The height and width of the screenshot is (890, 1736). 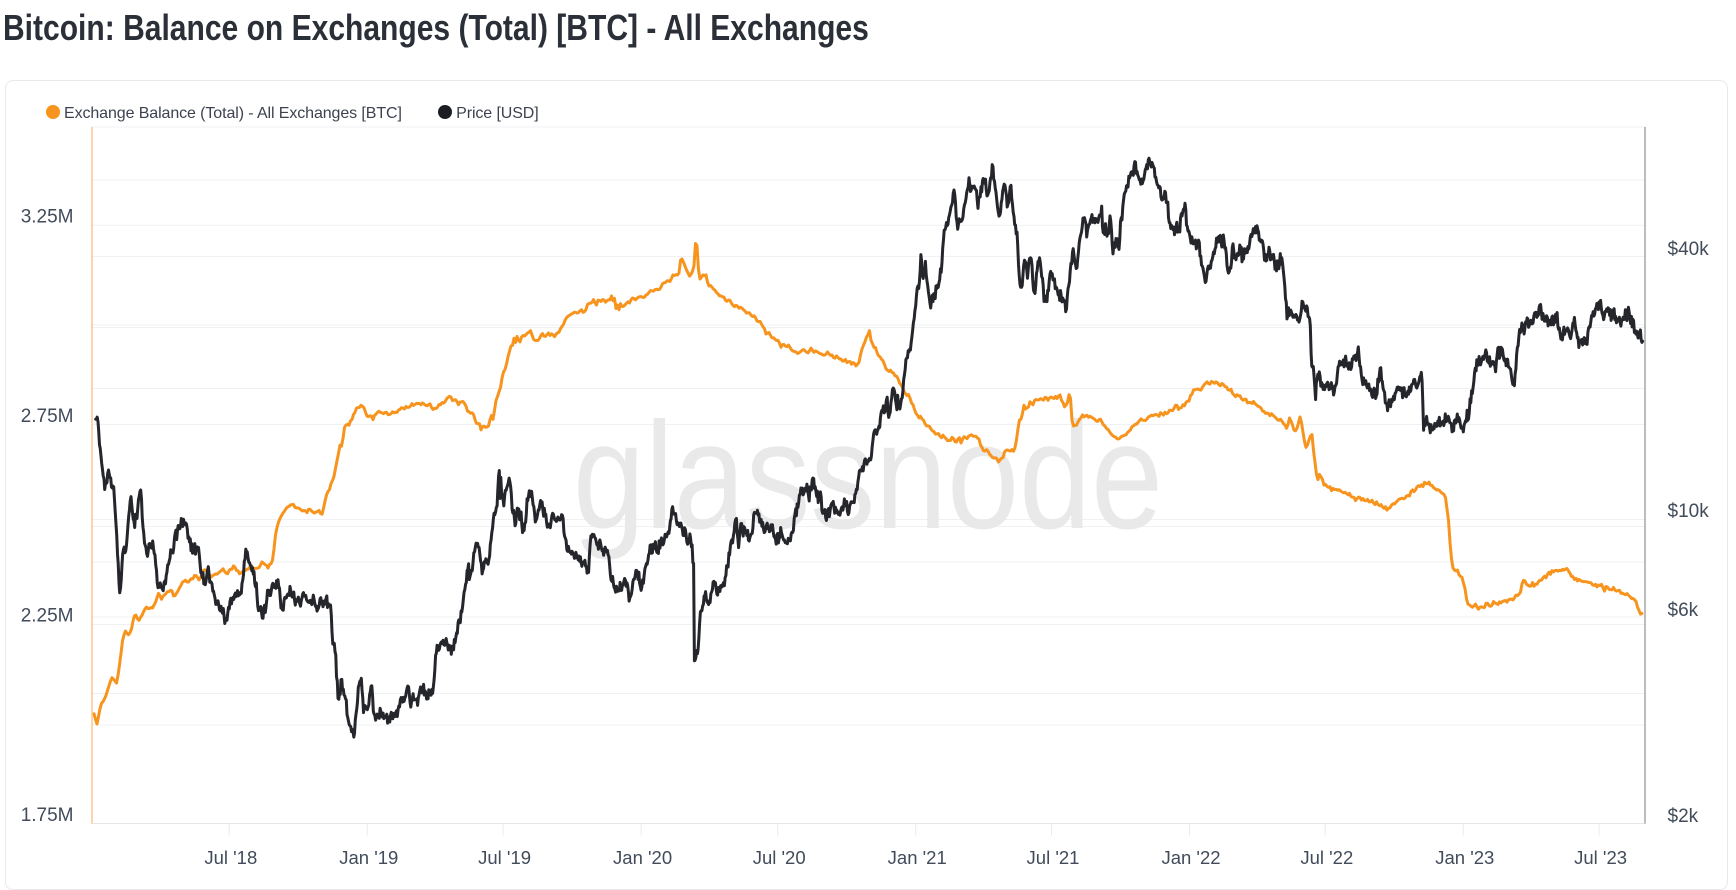 I want to click on svg-text: Jan '22, so click(x=1190, y=857).